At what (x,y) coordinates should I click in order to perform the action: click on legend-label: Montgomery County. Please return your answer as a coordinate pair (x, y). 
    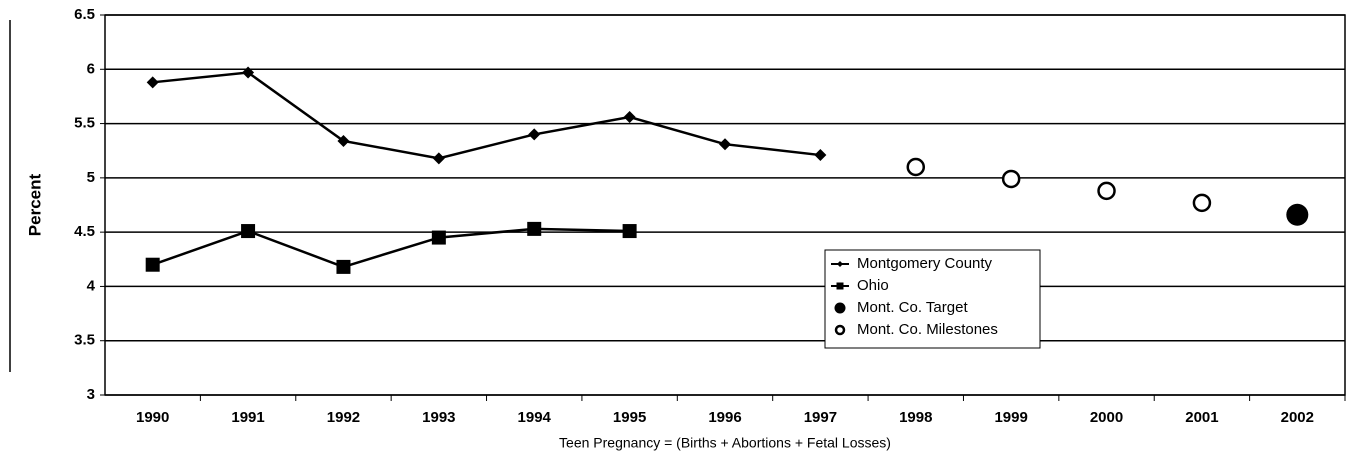
    Looking at the image, I should click on (925, 263).